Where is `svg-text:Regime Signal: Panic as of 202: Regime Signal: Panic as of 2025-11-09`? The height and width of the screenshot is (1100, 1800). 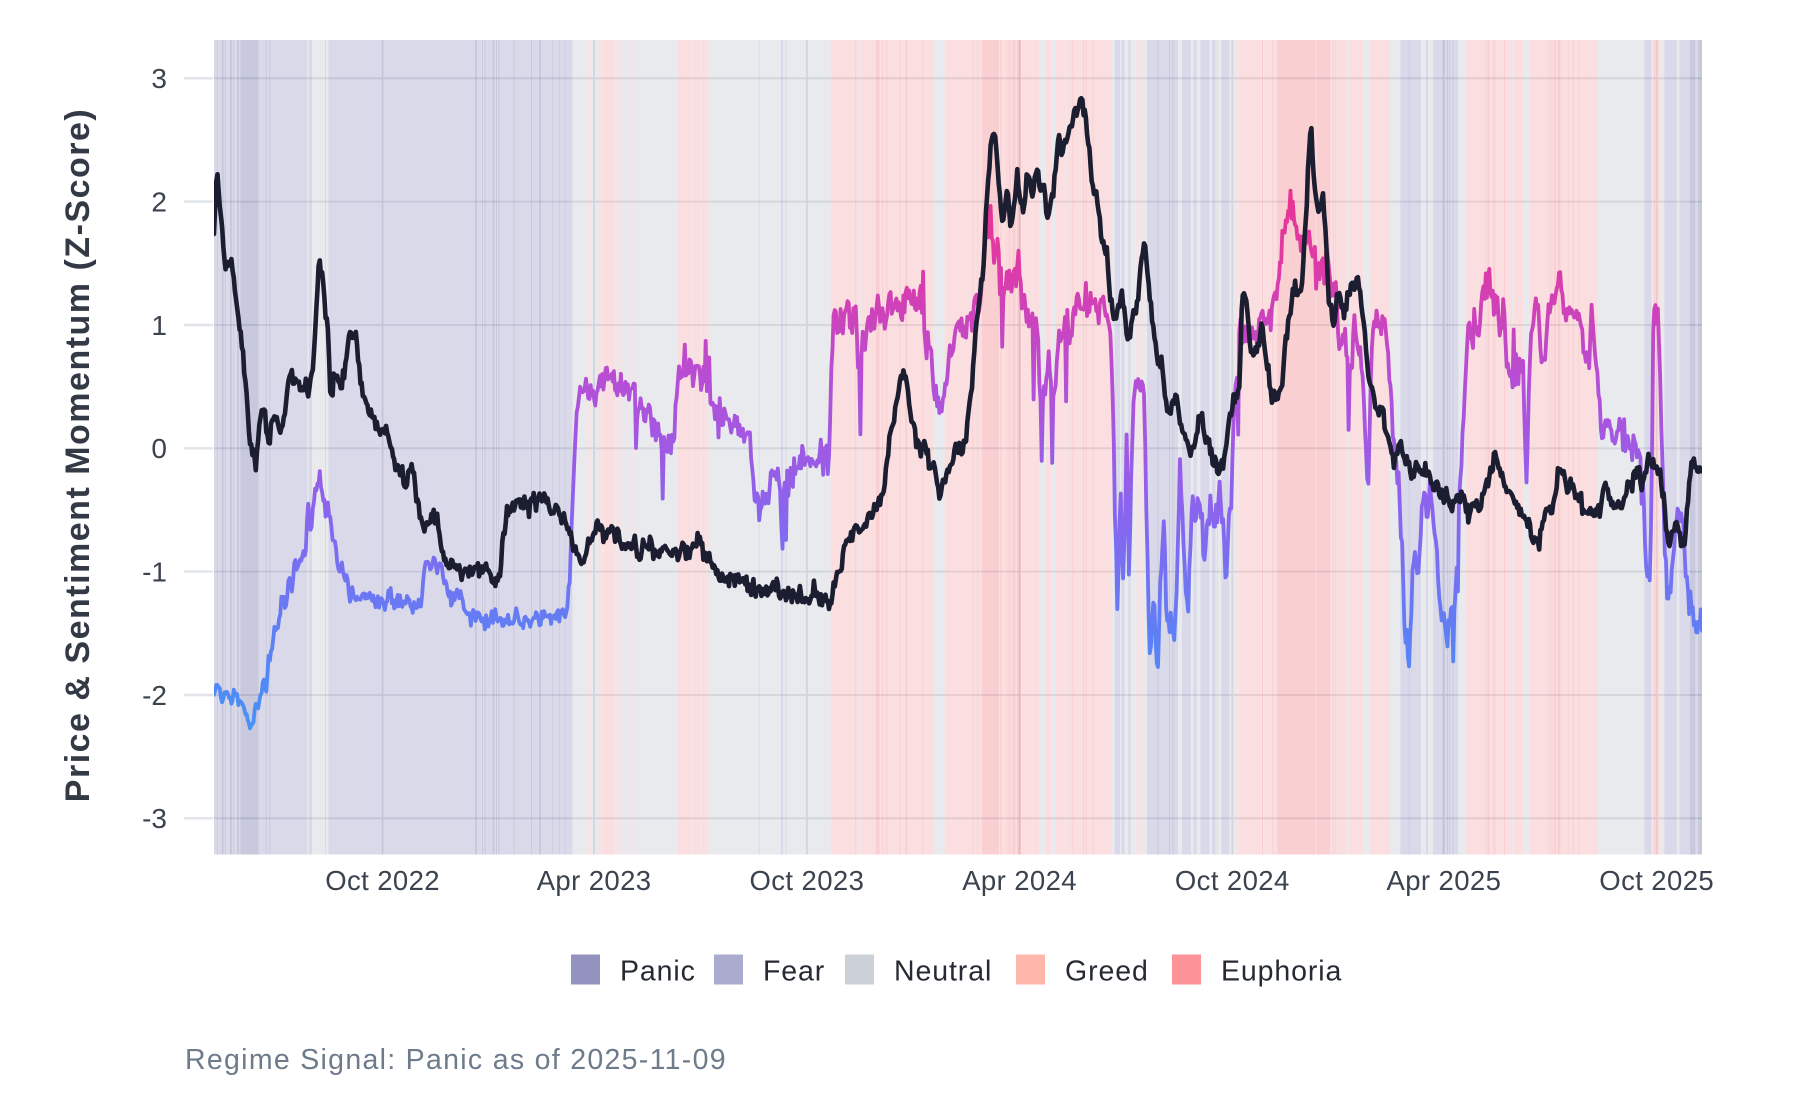
svg-text:Regime Signal: Panic as of 202: Regime Signal: Panic as of 2025-11-09 is located at coordinates (456, 1060).